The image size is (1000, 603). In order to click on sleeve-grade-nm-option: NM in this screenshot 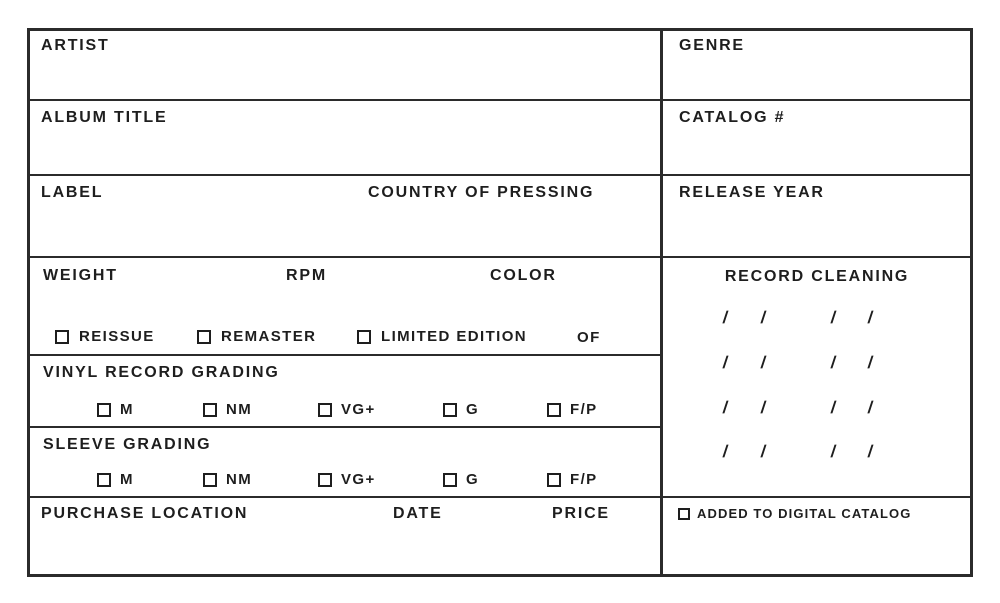, I will do `click(227, 479)`.